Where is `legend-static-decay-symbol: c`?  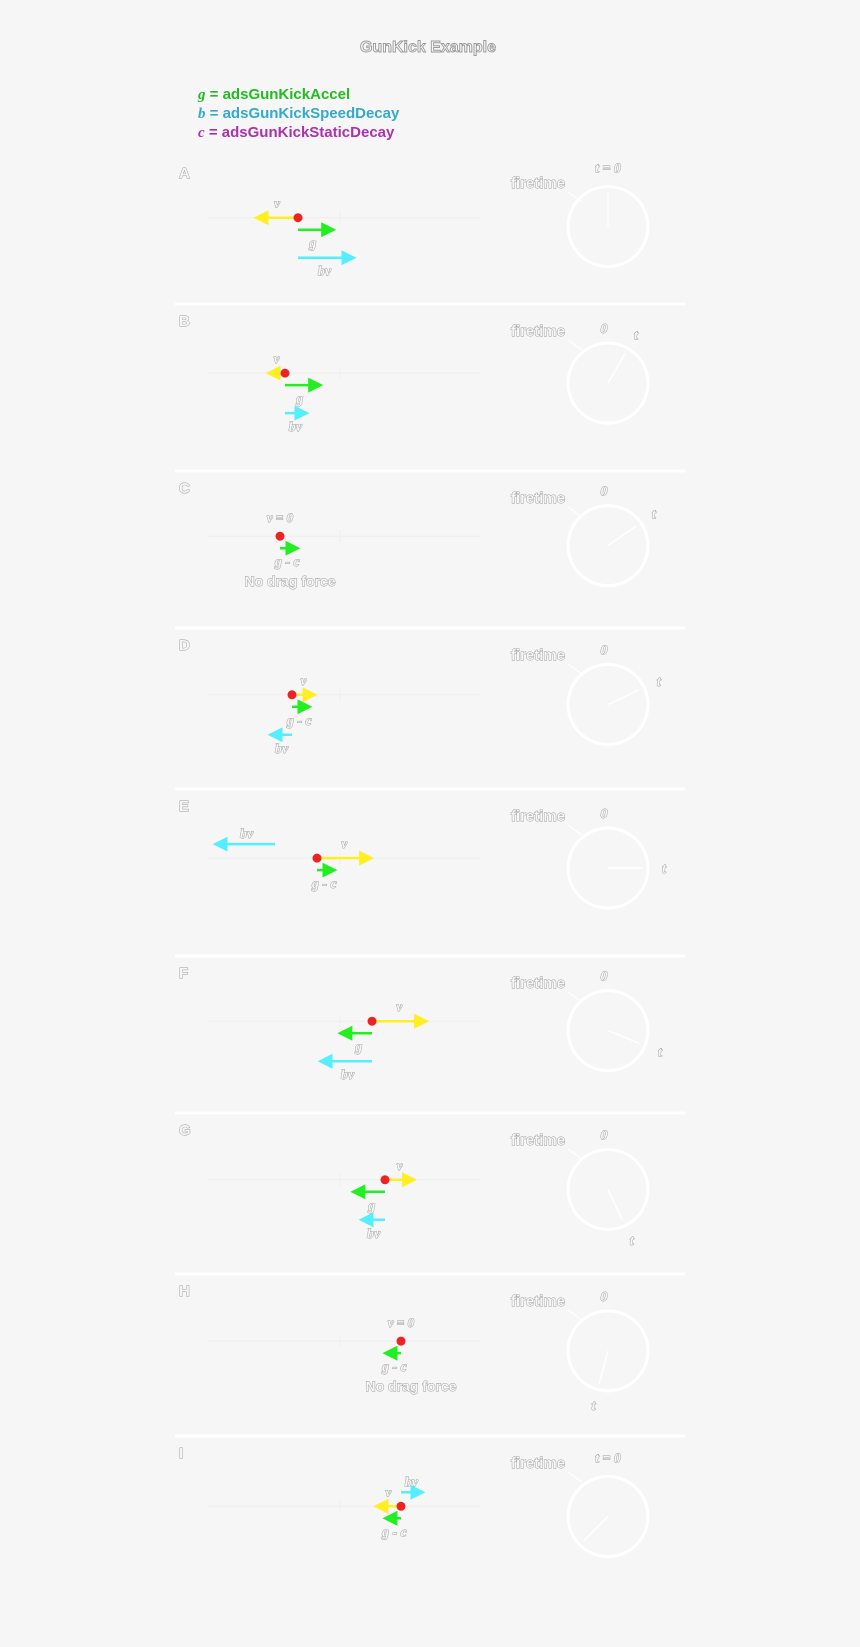
legend-static-decay-symbol: c is located at coordinates (201, 133).